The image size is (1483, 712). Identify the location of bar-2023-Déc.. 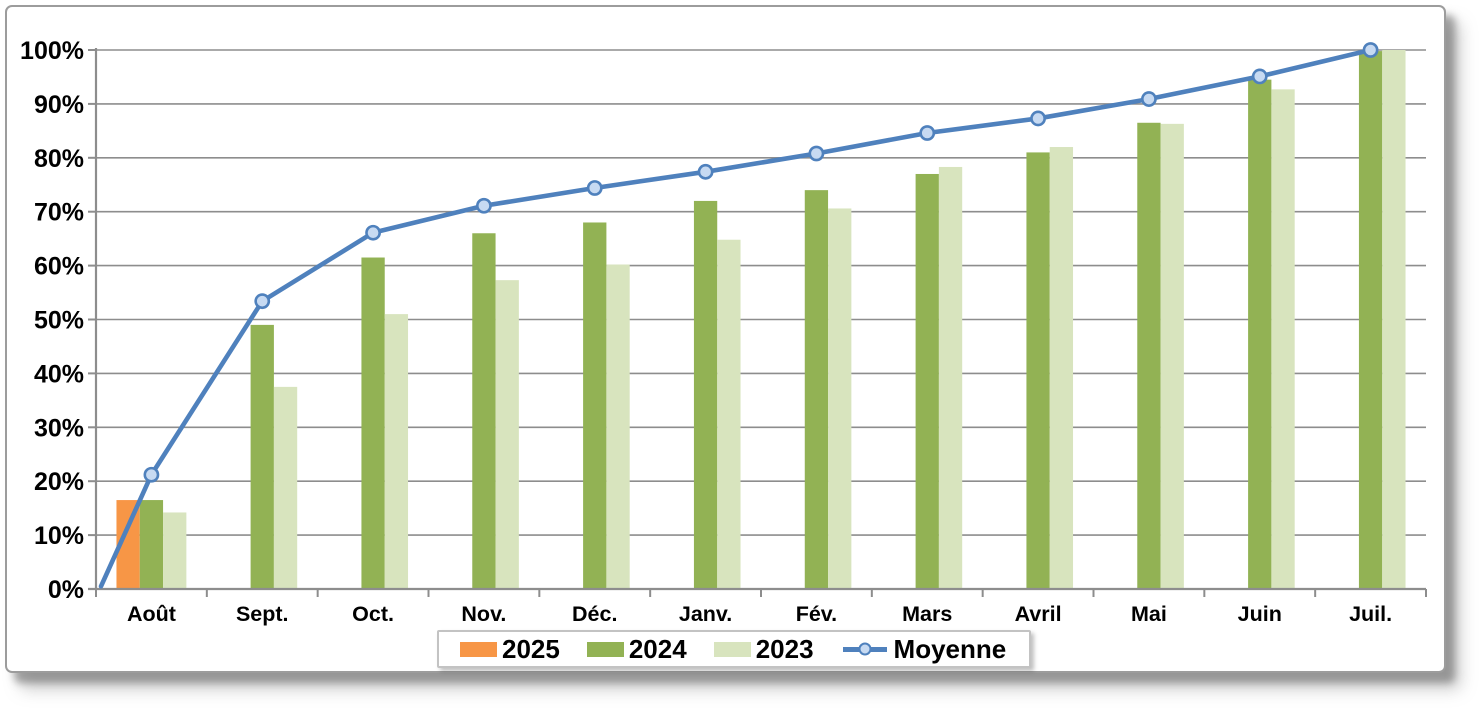
(618, 426).